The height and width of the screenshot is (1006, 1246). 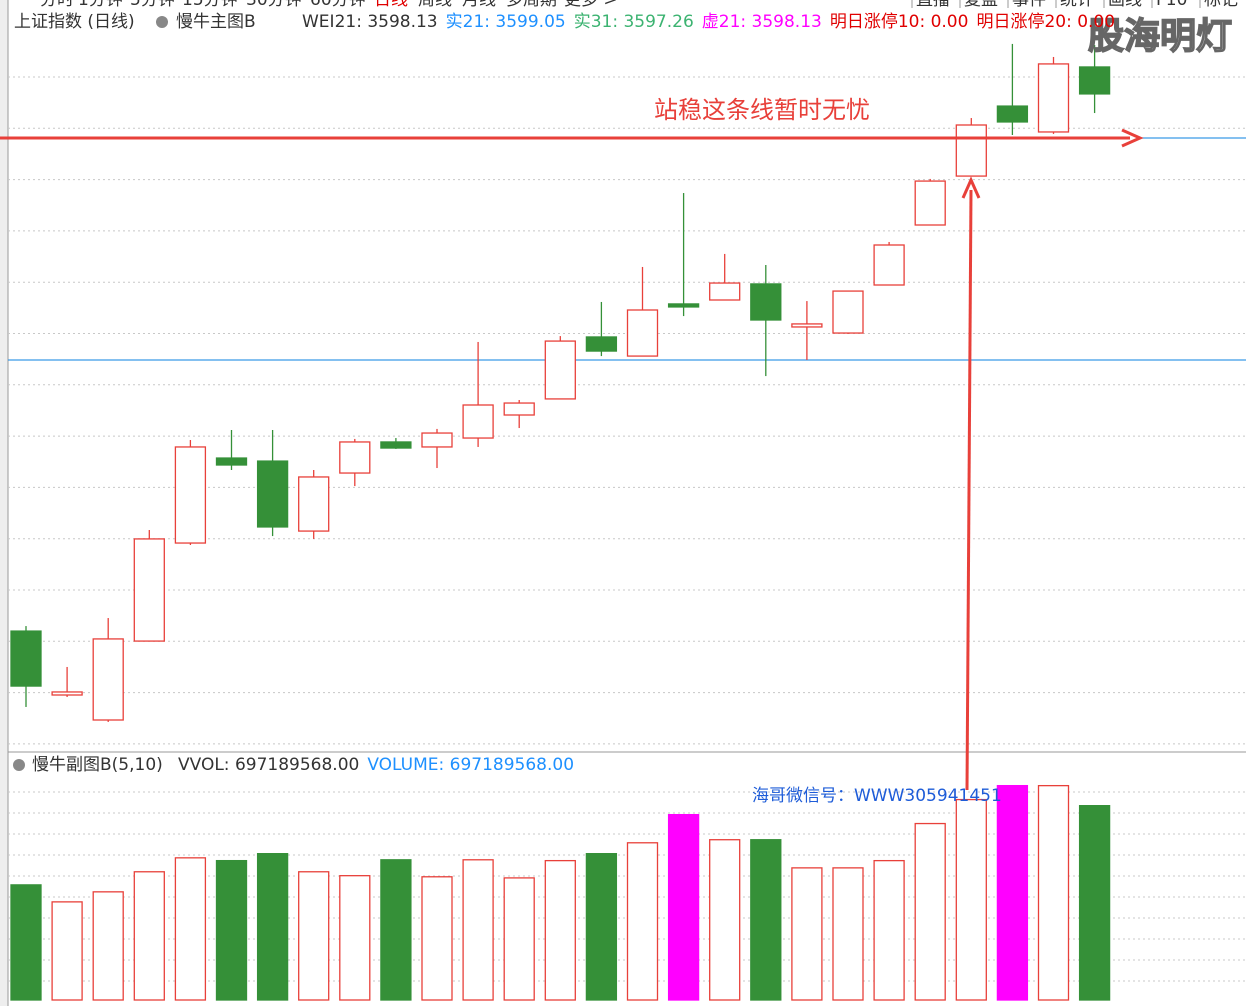 What do you see at coordinates (97, 764) in the screenshot?
I see `volume-title: 慢牛副图B(5,10)` at bounding box center [97, 764].